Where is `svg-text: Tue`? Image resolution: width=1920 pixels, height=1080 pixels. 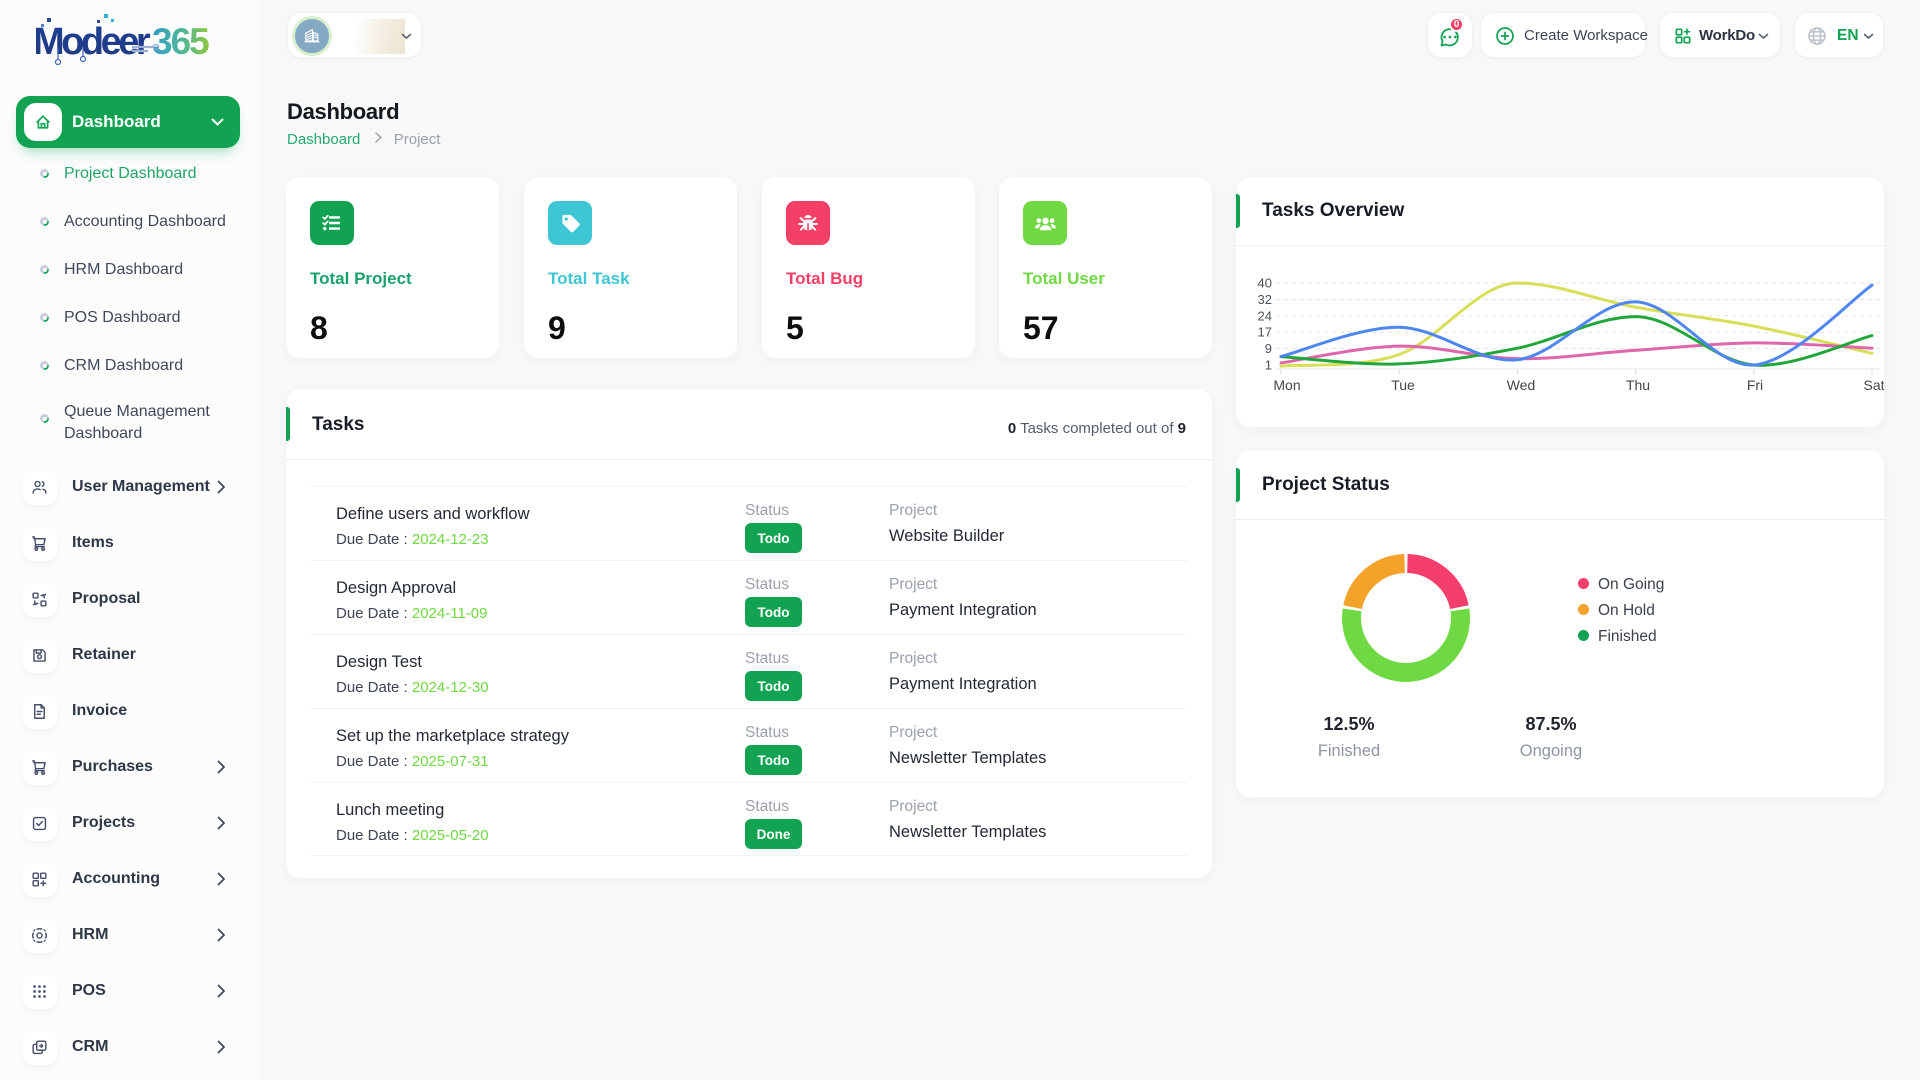
svg-text: Tue is located at coordinates (1403, 385).